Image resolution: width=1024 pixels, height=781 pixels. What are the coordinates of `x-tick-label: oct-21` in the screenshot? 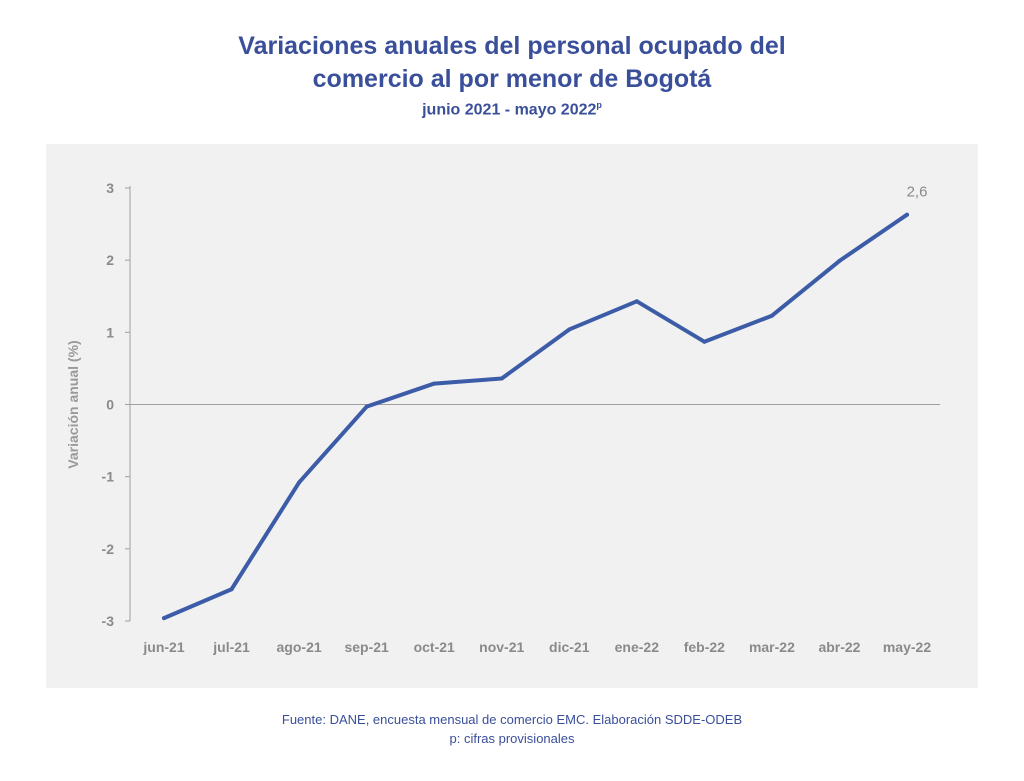 It's located at (434, 647).